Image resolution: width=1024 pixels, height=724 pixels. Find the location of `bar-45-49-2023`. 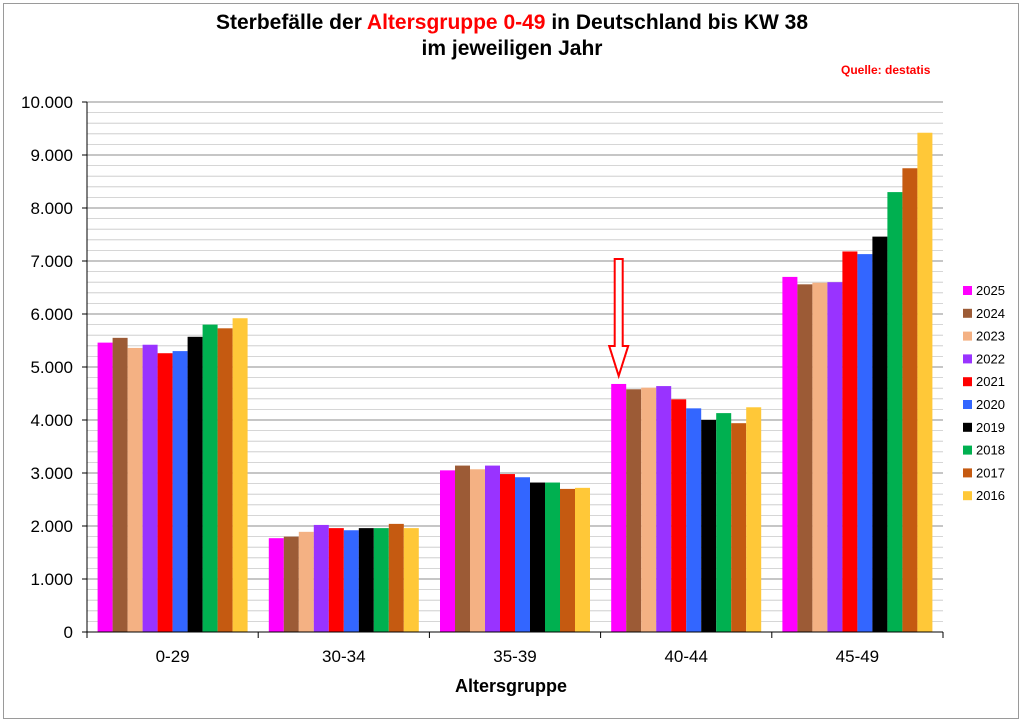

bar-45-49-2023 is located at coordinates (820, 457).